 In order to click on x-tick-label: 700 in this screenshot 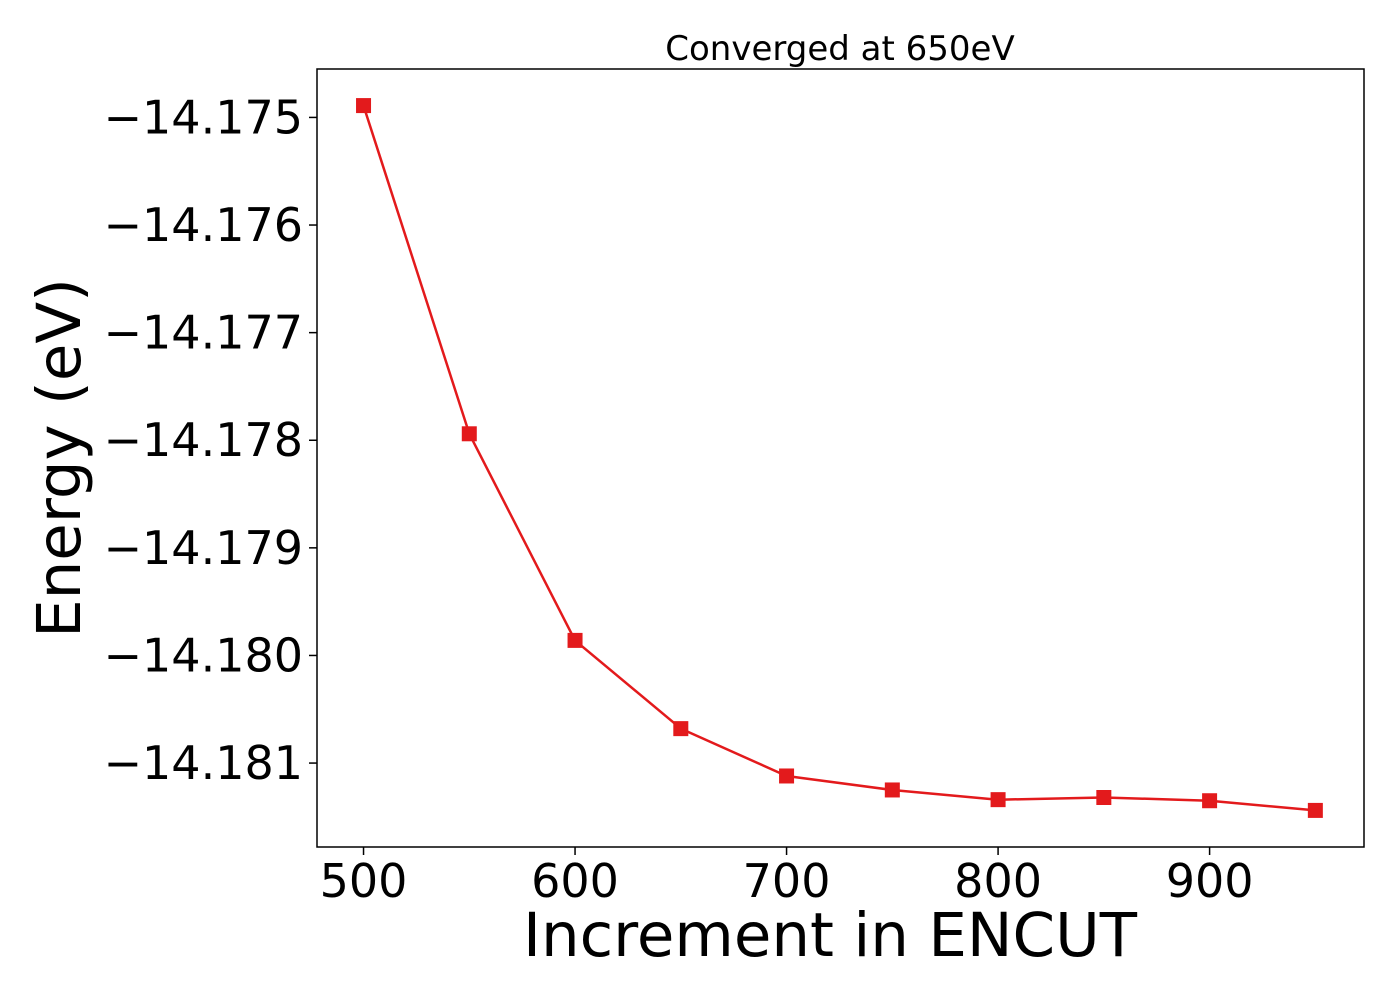, I will do `click(787, 881)`.